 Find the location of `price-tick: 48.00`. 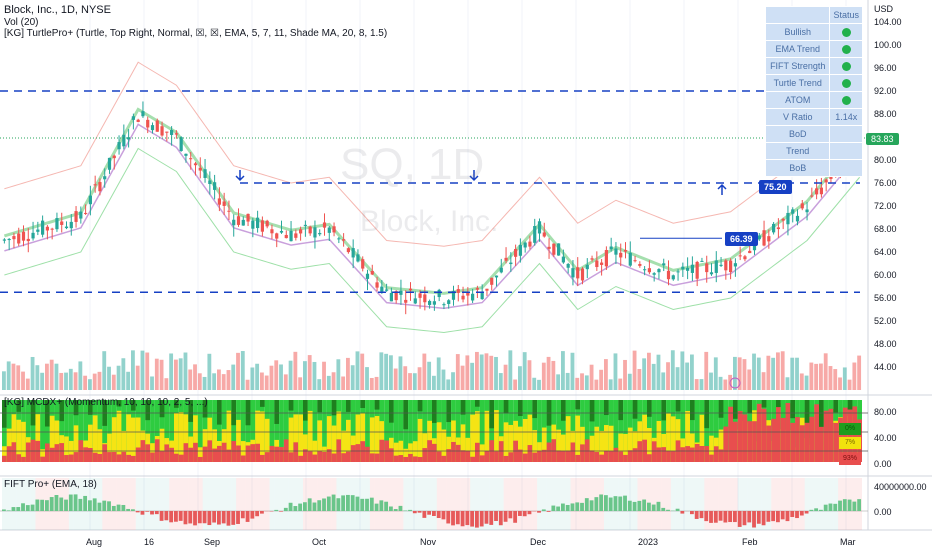

price-tick: 48.00 is located at coordinates (885, 344).